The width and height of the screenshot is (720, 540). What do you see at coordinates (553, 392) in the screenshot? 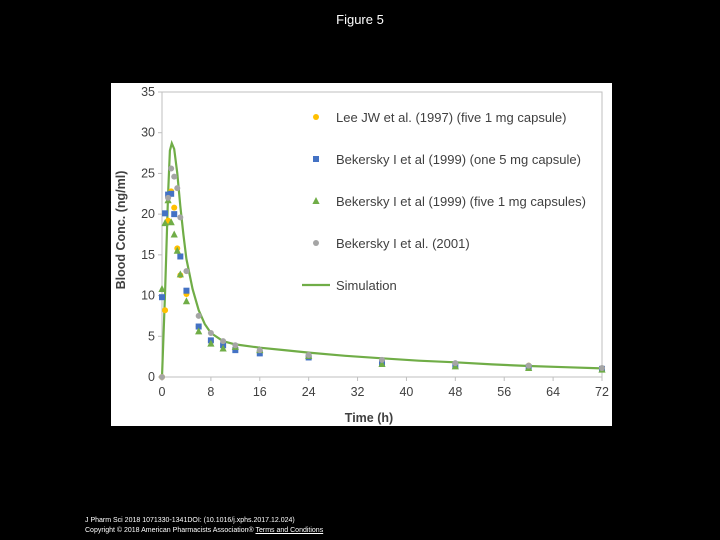
I see `x-tick-label: 64` at bounding box center [553, 392].